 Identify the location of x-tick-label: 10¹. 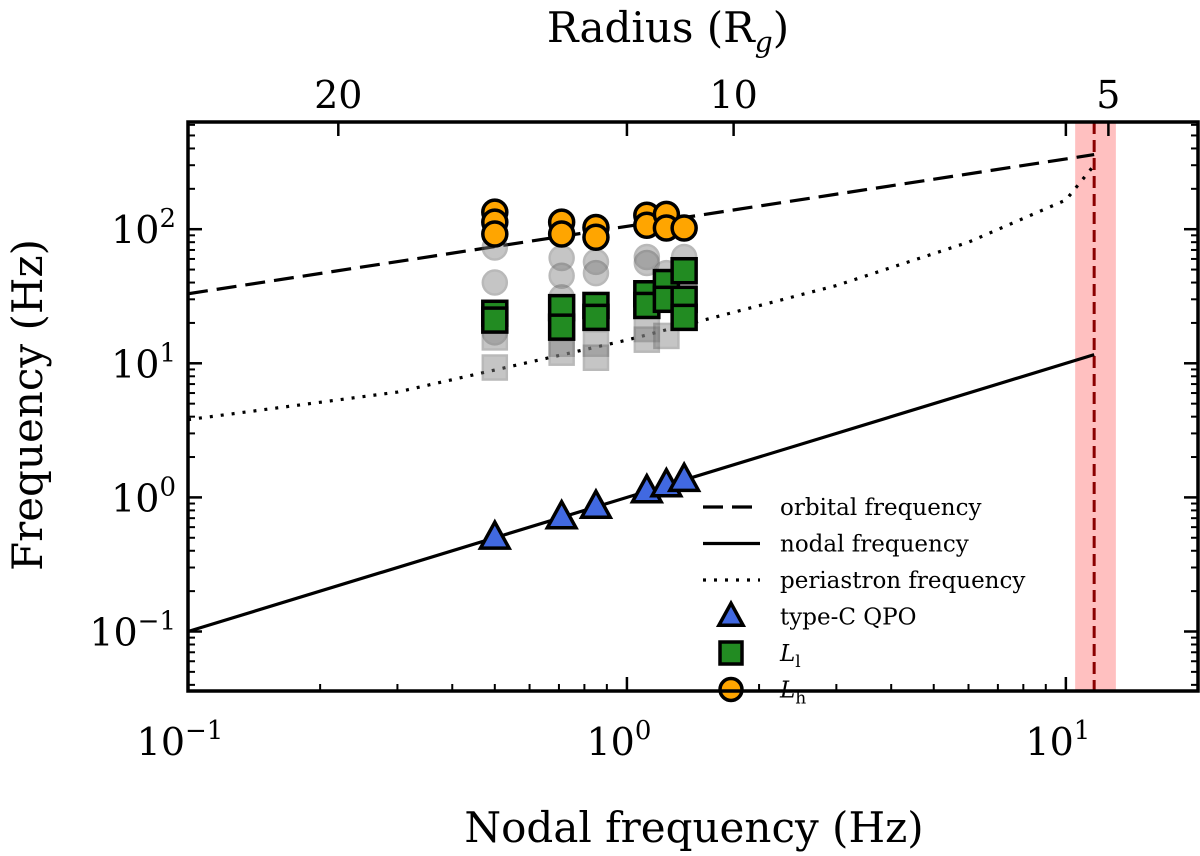
(1057, 740).